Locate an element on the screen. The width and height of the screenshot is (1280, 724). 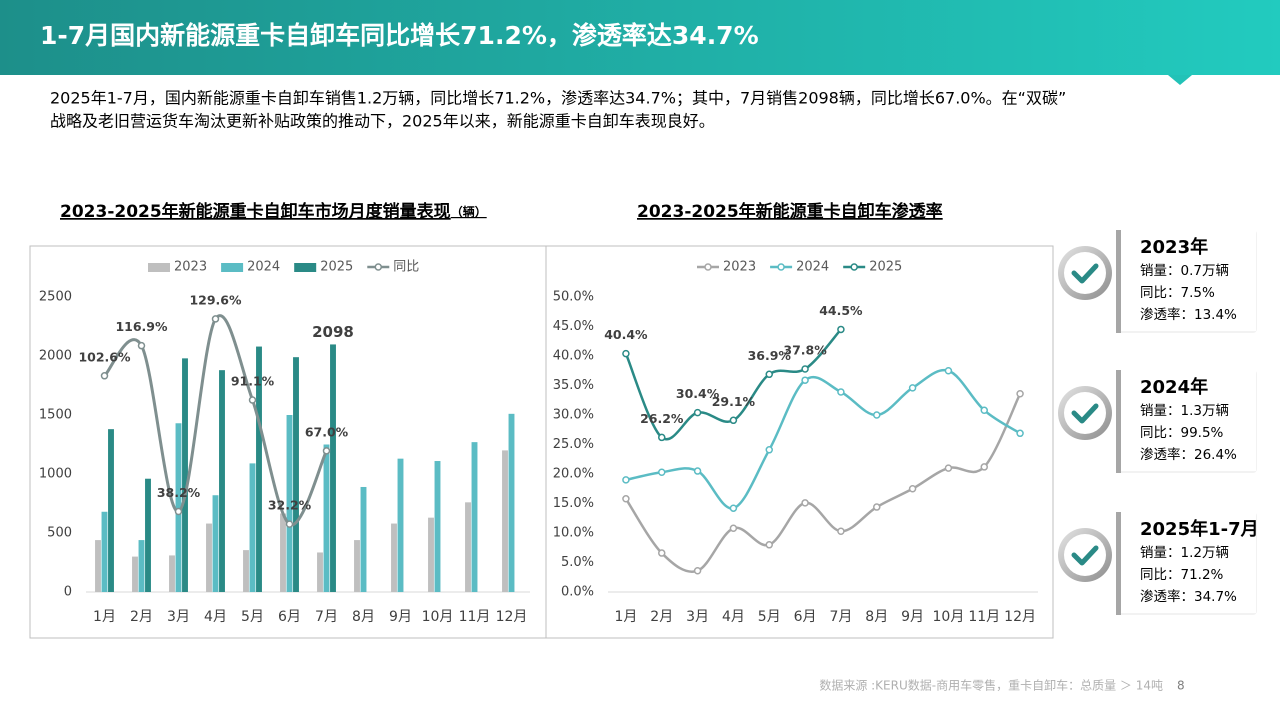
header-notch is located at coordinates (1180, 80).